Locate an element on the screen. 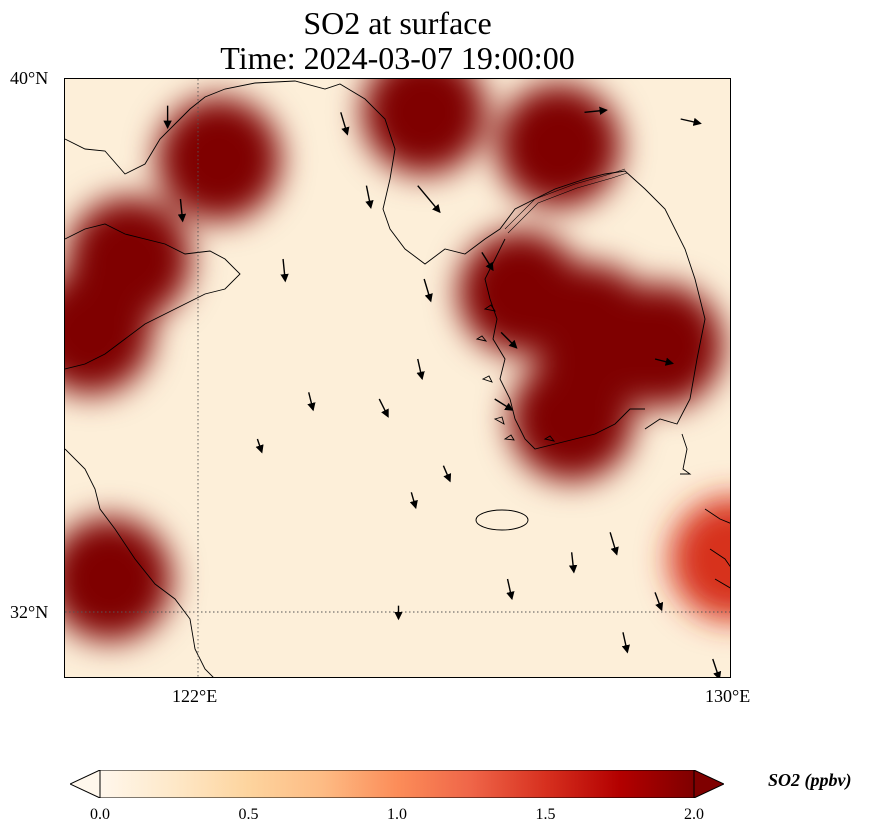 The image size is (875, 836). colorbar is located at coordinates (397, 784).